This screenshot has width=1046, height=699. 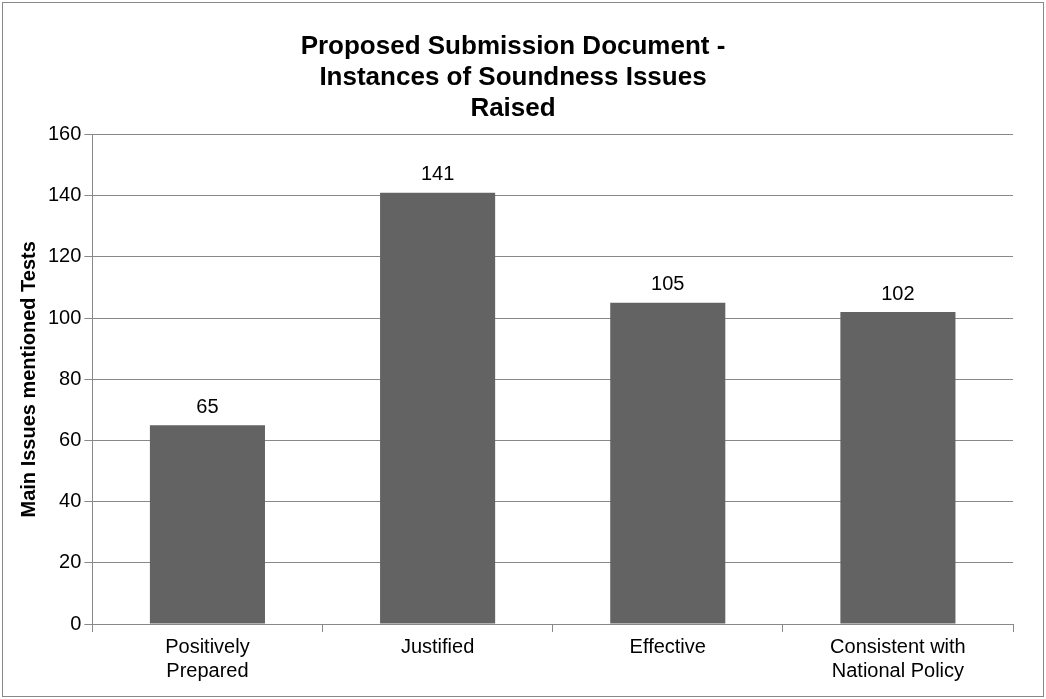 What do you see at coordinates (668, 283) in the screenshot?
I see `data-label: 105` at bounding box center [668, 283].